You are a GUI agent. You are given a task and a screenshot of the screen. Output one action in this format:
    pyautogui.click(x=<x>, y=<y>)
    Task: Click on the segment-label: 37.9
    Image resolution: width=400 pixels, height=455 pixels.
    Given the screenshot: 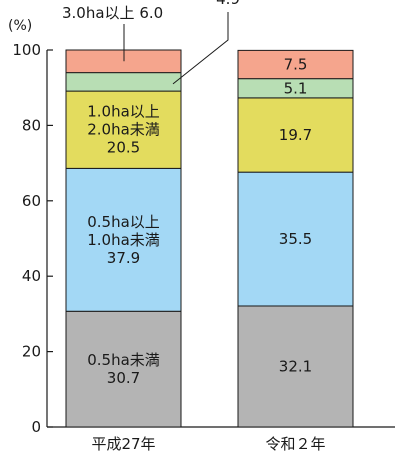 What is the action you would take?
    pyautogui.click(x=123, y=258)
    